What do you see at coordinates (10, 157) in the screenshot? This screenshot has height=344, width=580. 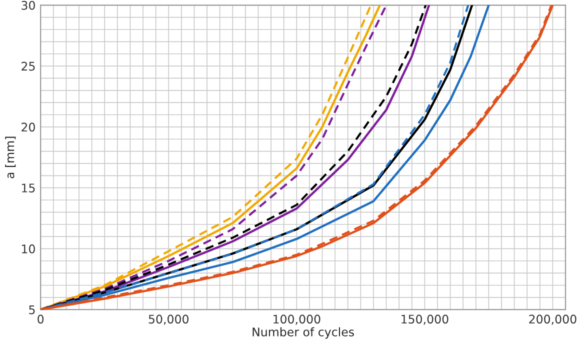 I see `y-axis-title: a [mm]` at bounding box center [10, 157].